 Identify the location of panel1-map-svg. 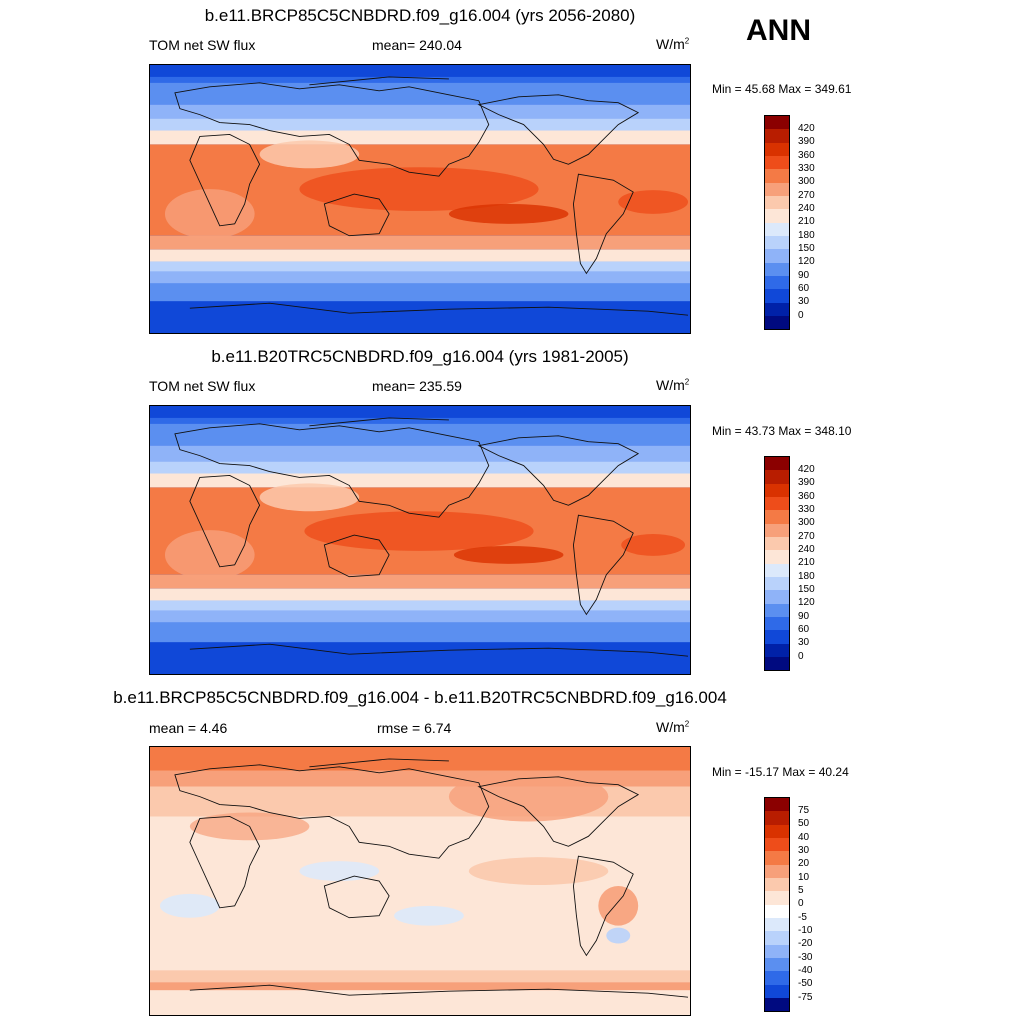
(420, 199).